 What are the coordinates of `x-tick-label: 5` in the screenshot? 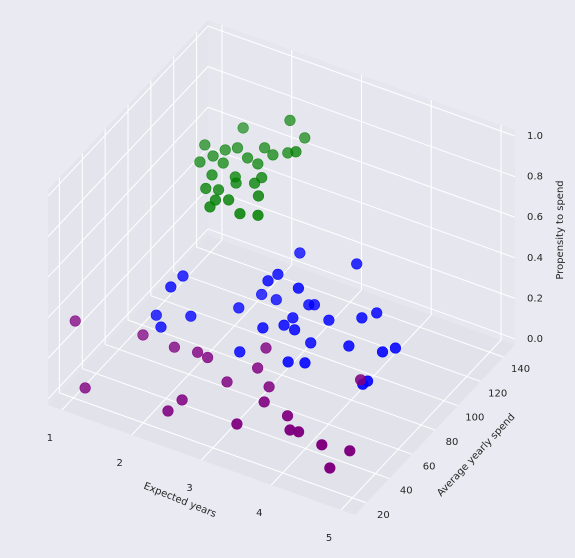 It's located at (329, 538).